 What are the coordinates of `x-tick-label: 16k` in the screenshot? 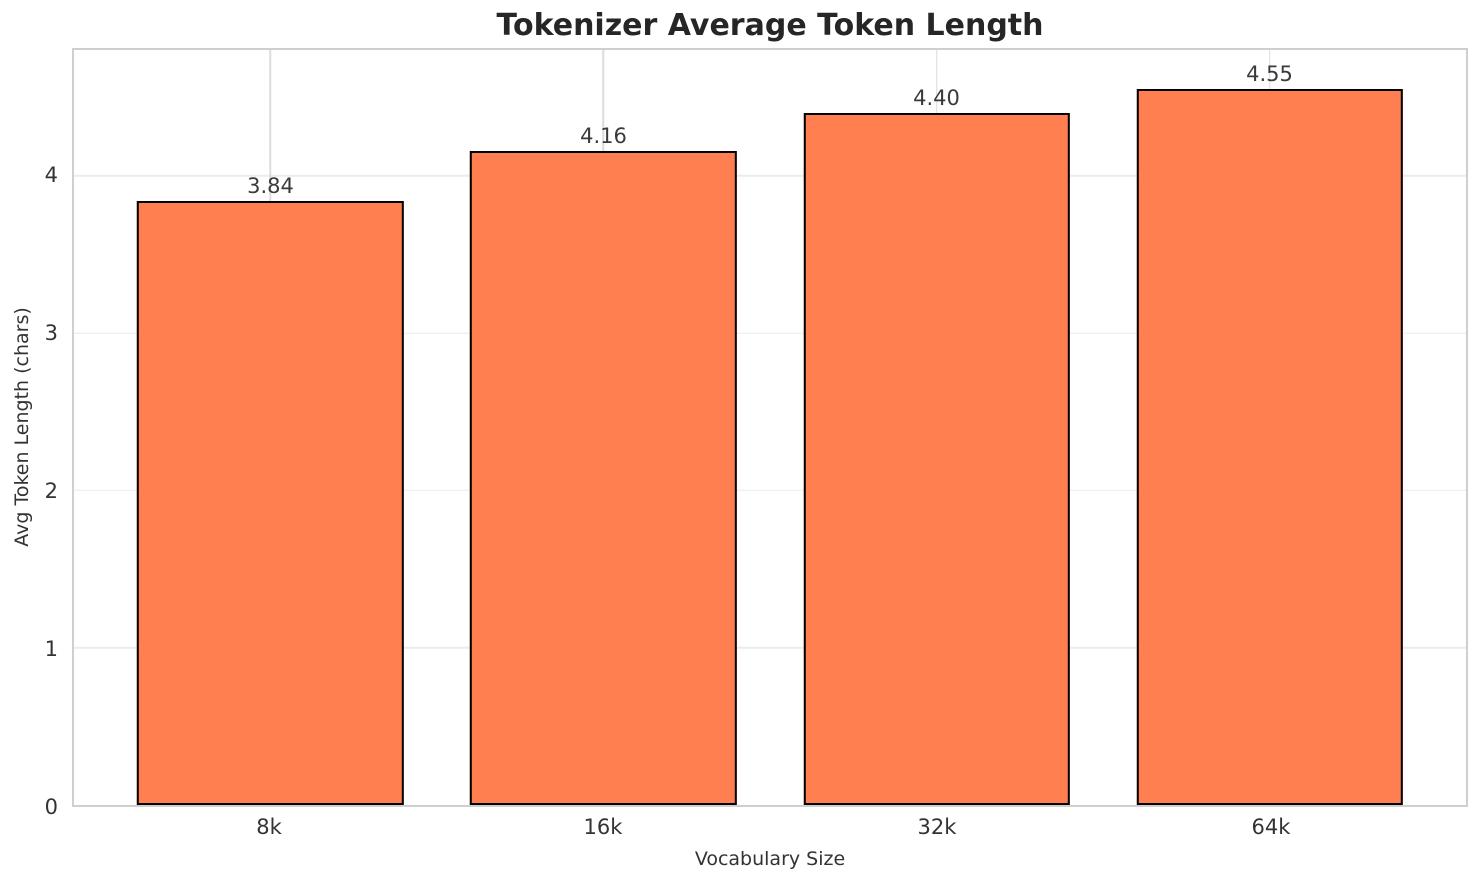 It's located at (603, 827).